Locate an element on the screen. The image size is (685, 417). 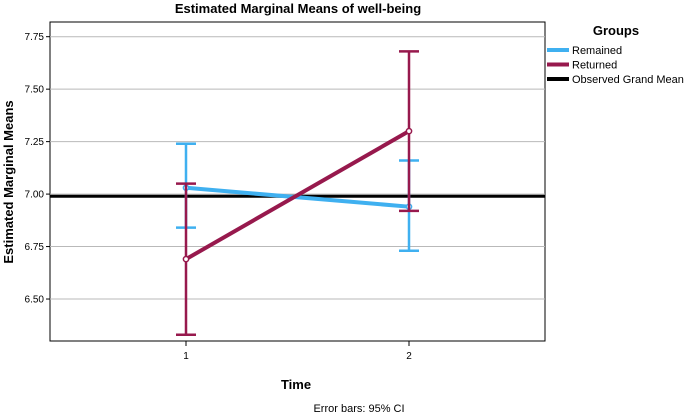
chart-title: Estimated Marginal Means of well-being is located at coordinates (298, 8).